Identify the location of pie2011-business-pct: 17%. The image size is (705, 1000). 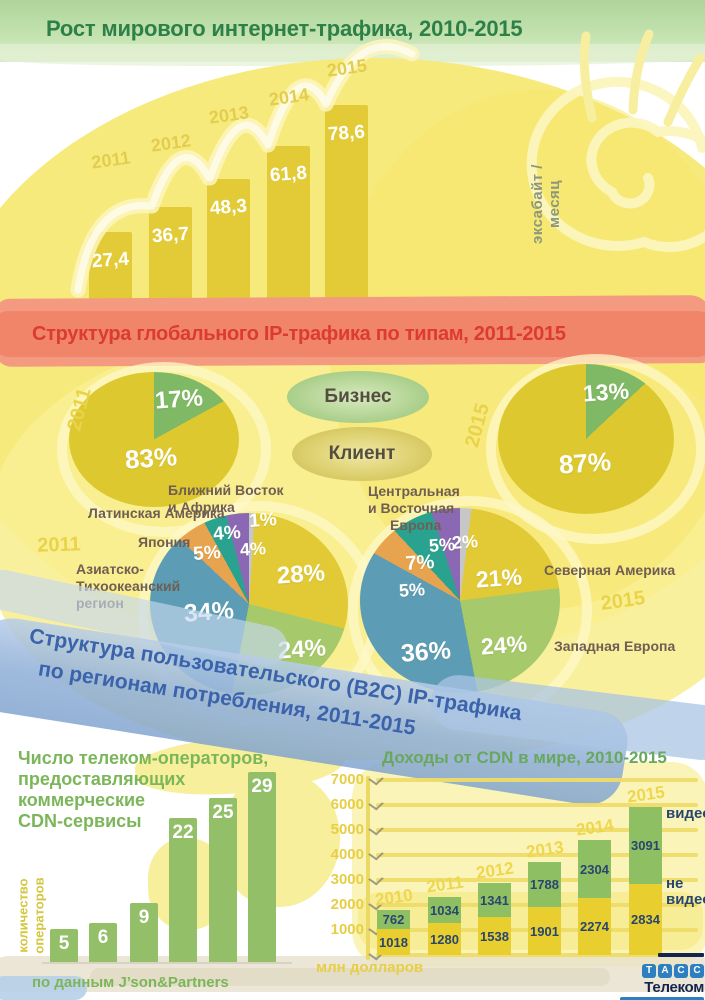
(179, 399).